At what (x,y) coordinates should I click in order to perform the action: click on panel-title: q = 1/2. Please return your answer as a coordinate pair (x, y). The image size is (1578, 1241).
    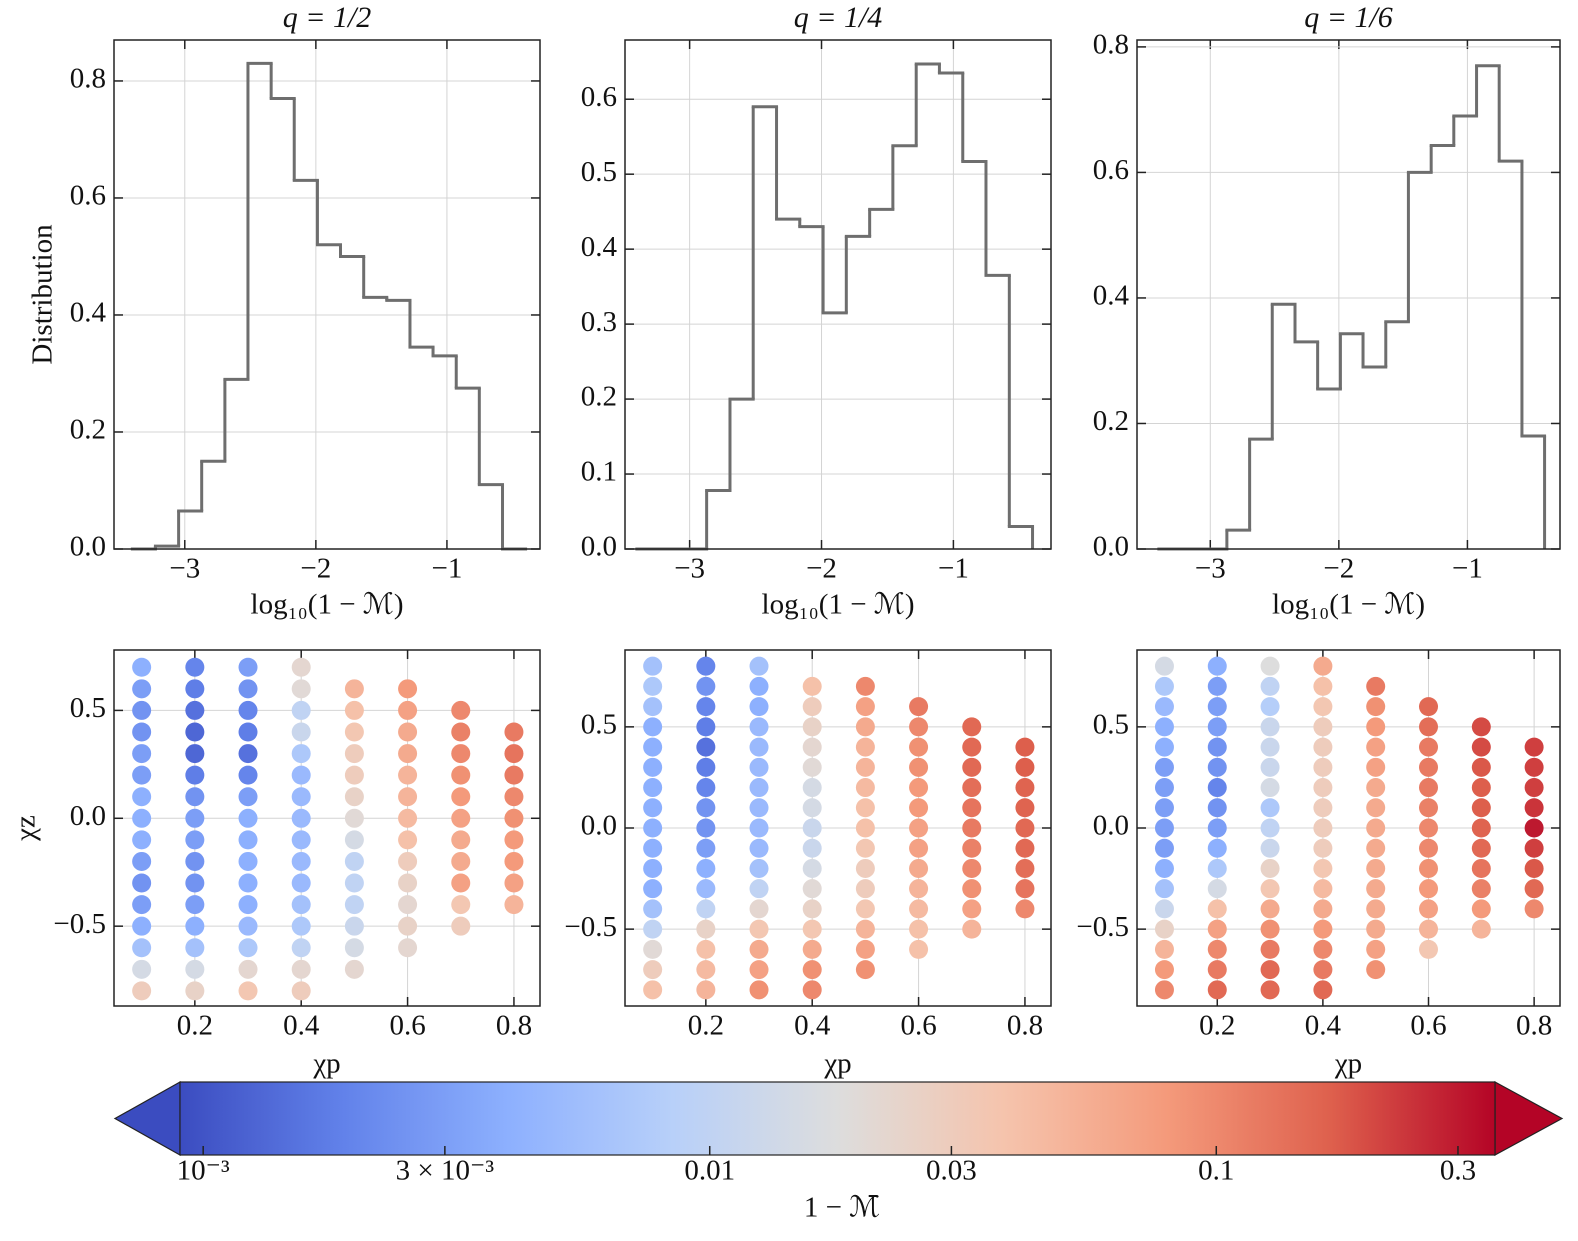
    Looking at the image, I should click on (327, 17).